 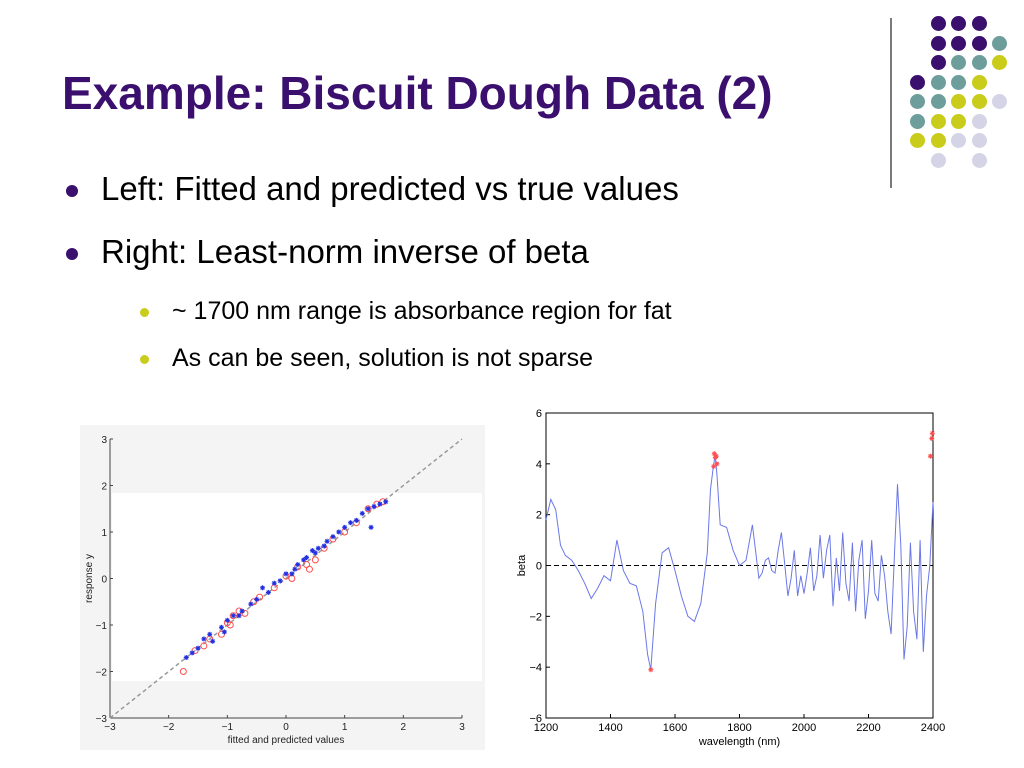 What do you see at coordinates (404, 727) in the screenshot?
I see `x-tick-label: 2` at bounding box center [404, 727].